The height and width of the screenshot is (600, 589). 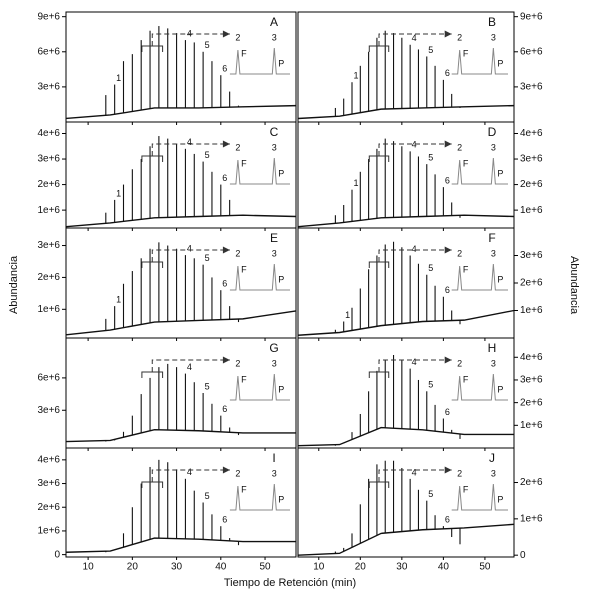 What do you see at coordinates (274, 22) in the screenshot?
I see `panel-letter: A` at bounding box center [274, 22].